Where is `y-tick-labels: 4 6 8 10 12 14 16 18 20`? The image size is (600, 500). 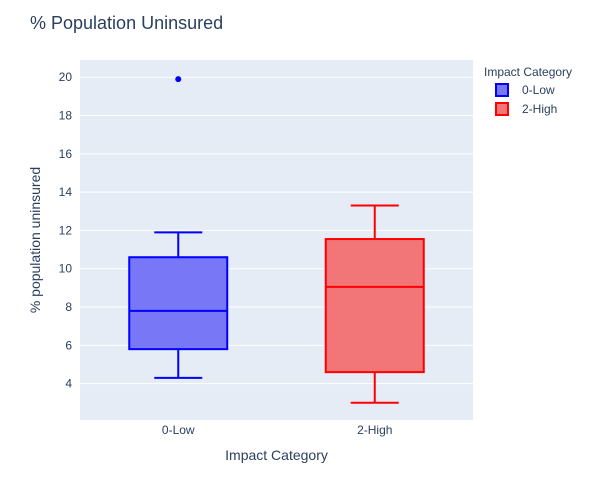
y-tick-labels: 4 6 8 10 12 14 16 18 20 is located at coordinates (66, 230).